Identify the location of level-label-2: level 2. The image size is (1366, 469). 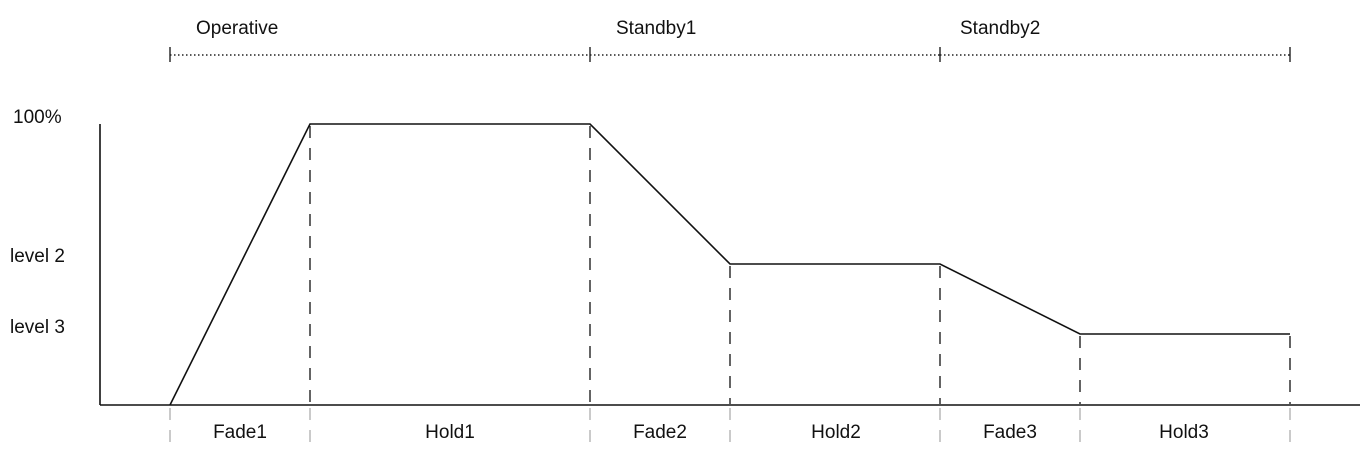
(37, 256).